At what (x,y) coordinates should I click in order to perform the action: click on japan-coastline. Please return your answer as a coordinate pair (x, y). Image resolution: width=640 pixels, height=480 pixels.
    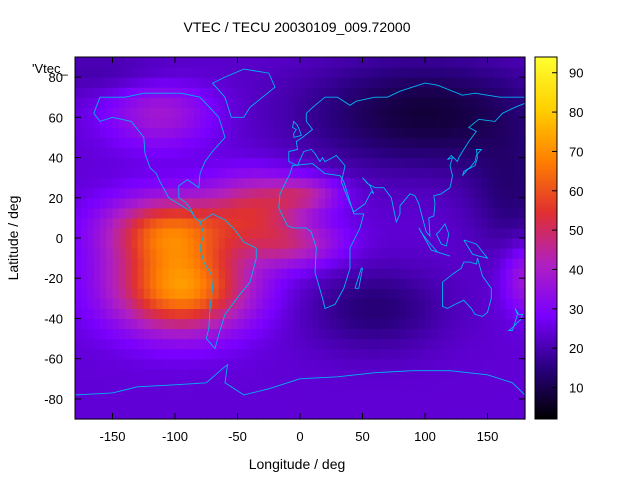
    Looking at the image, I should click on (472, 162).